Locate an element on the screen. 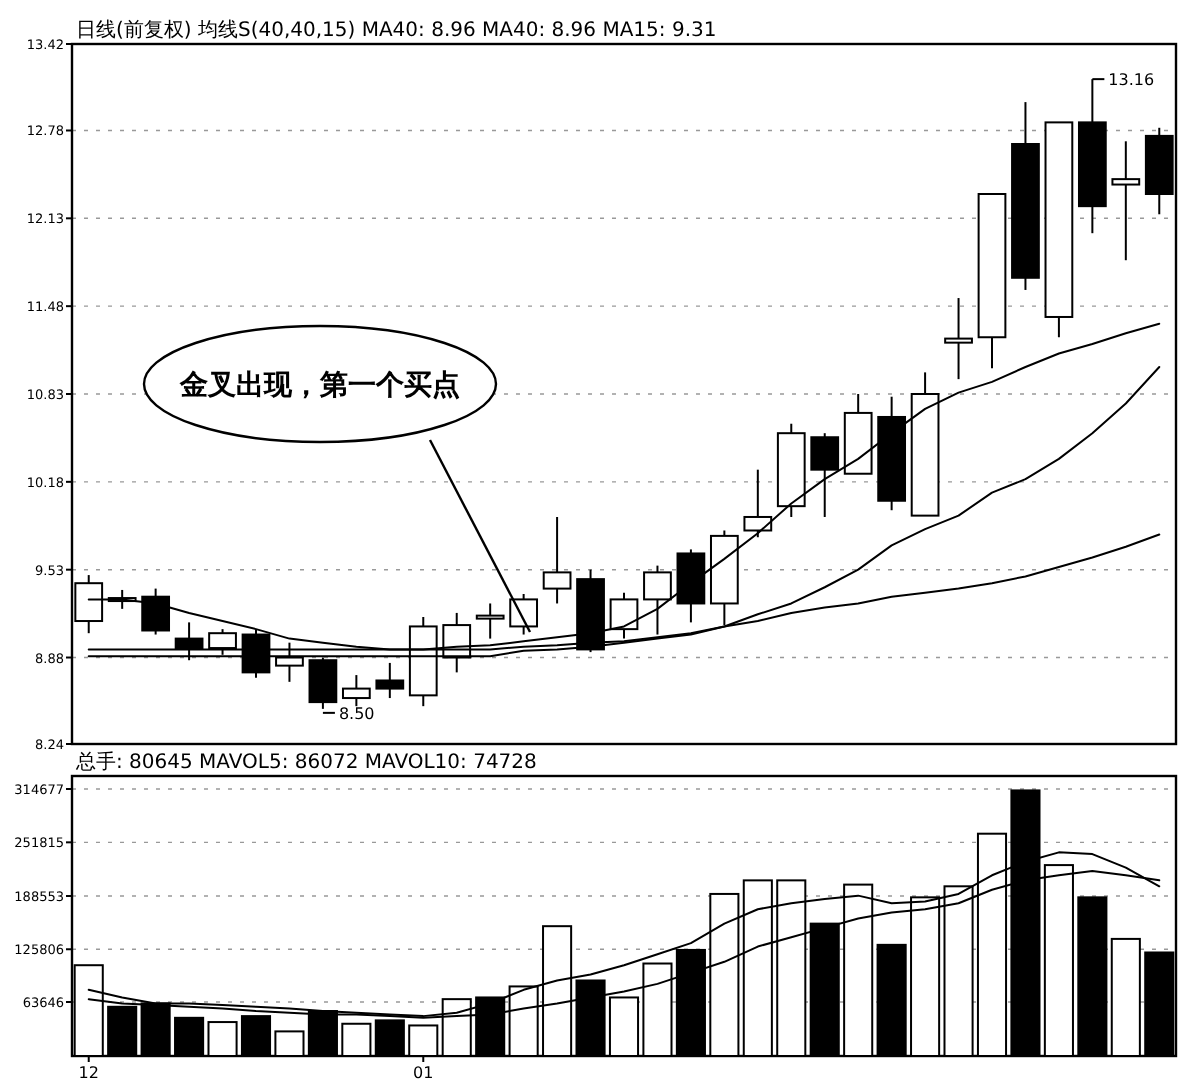  annotation: 金叉出现，第一个买点 is located at coordinates (319, 386).